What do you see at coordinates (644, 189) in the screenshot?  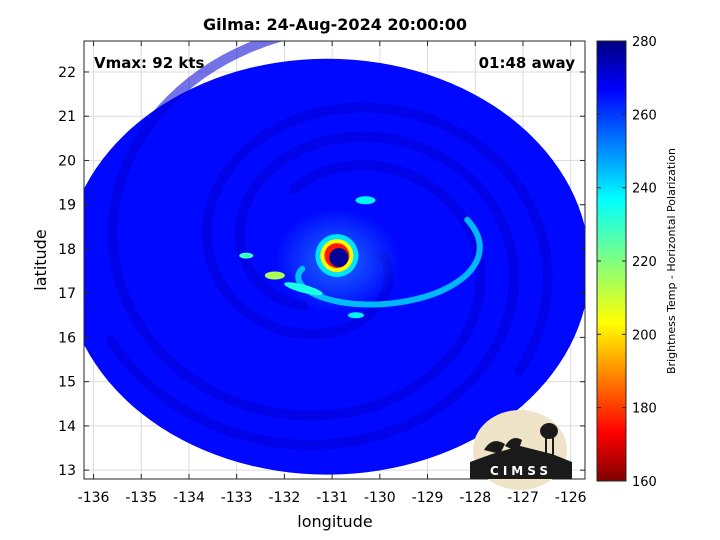 I see `colorbar-tick-label: 240` at bounding box center [644, 189].